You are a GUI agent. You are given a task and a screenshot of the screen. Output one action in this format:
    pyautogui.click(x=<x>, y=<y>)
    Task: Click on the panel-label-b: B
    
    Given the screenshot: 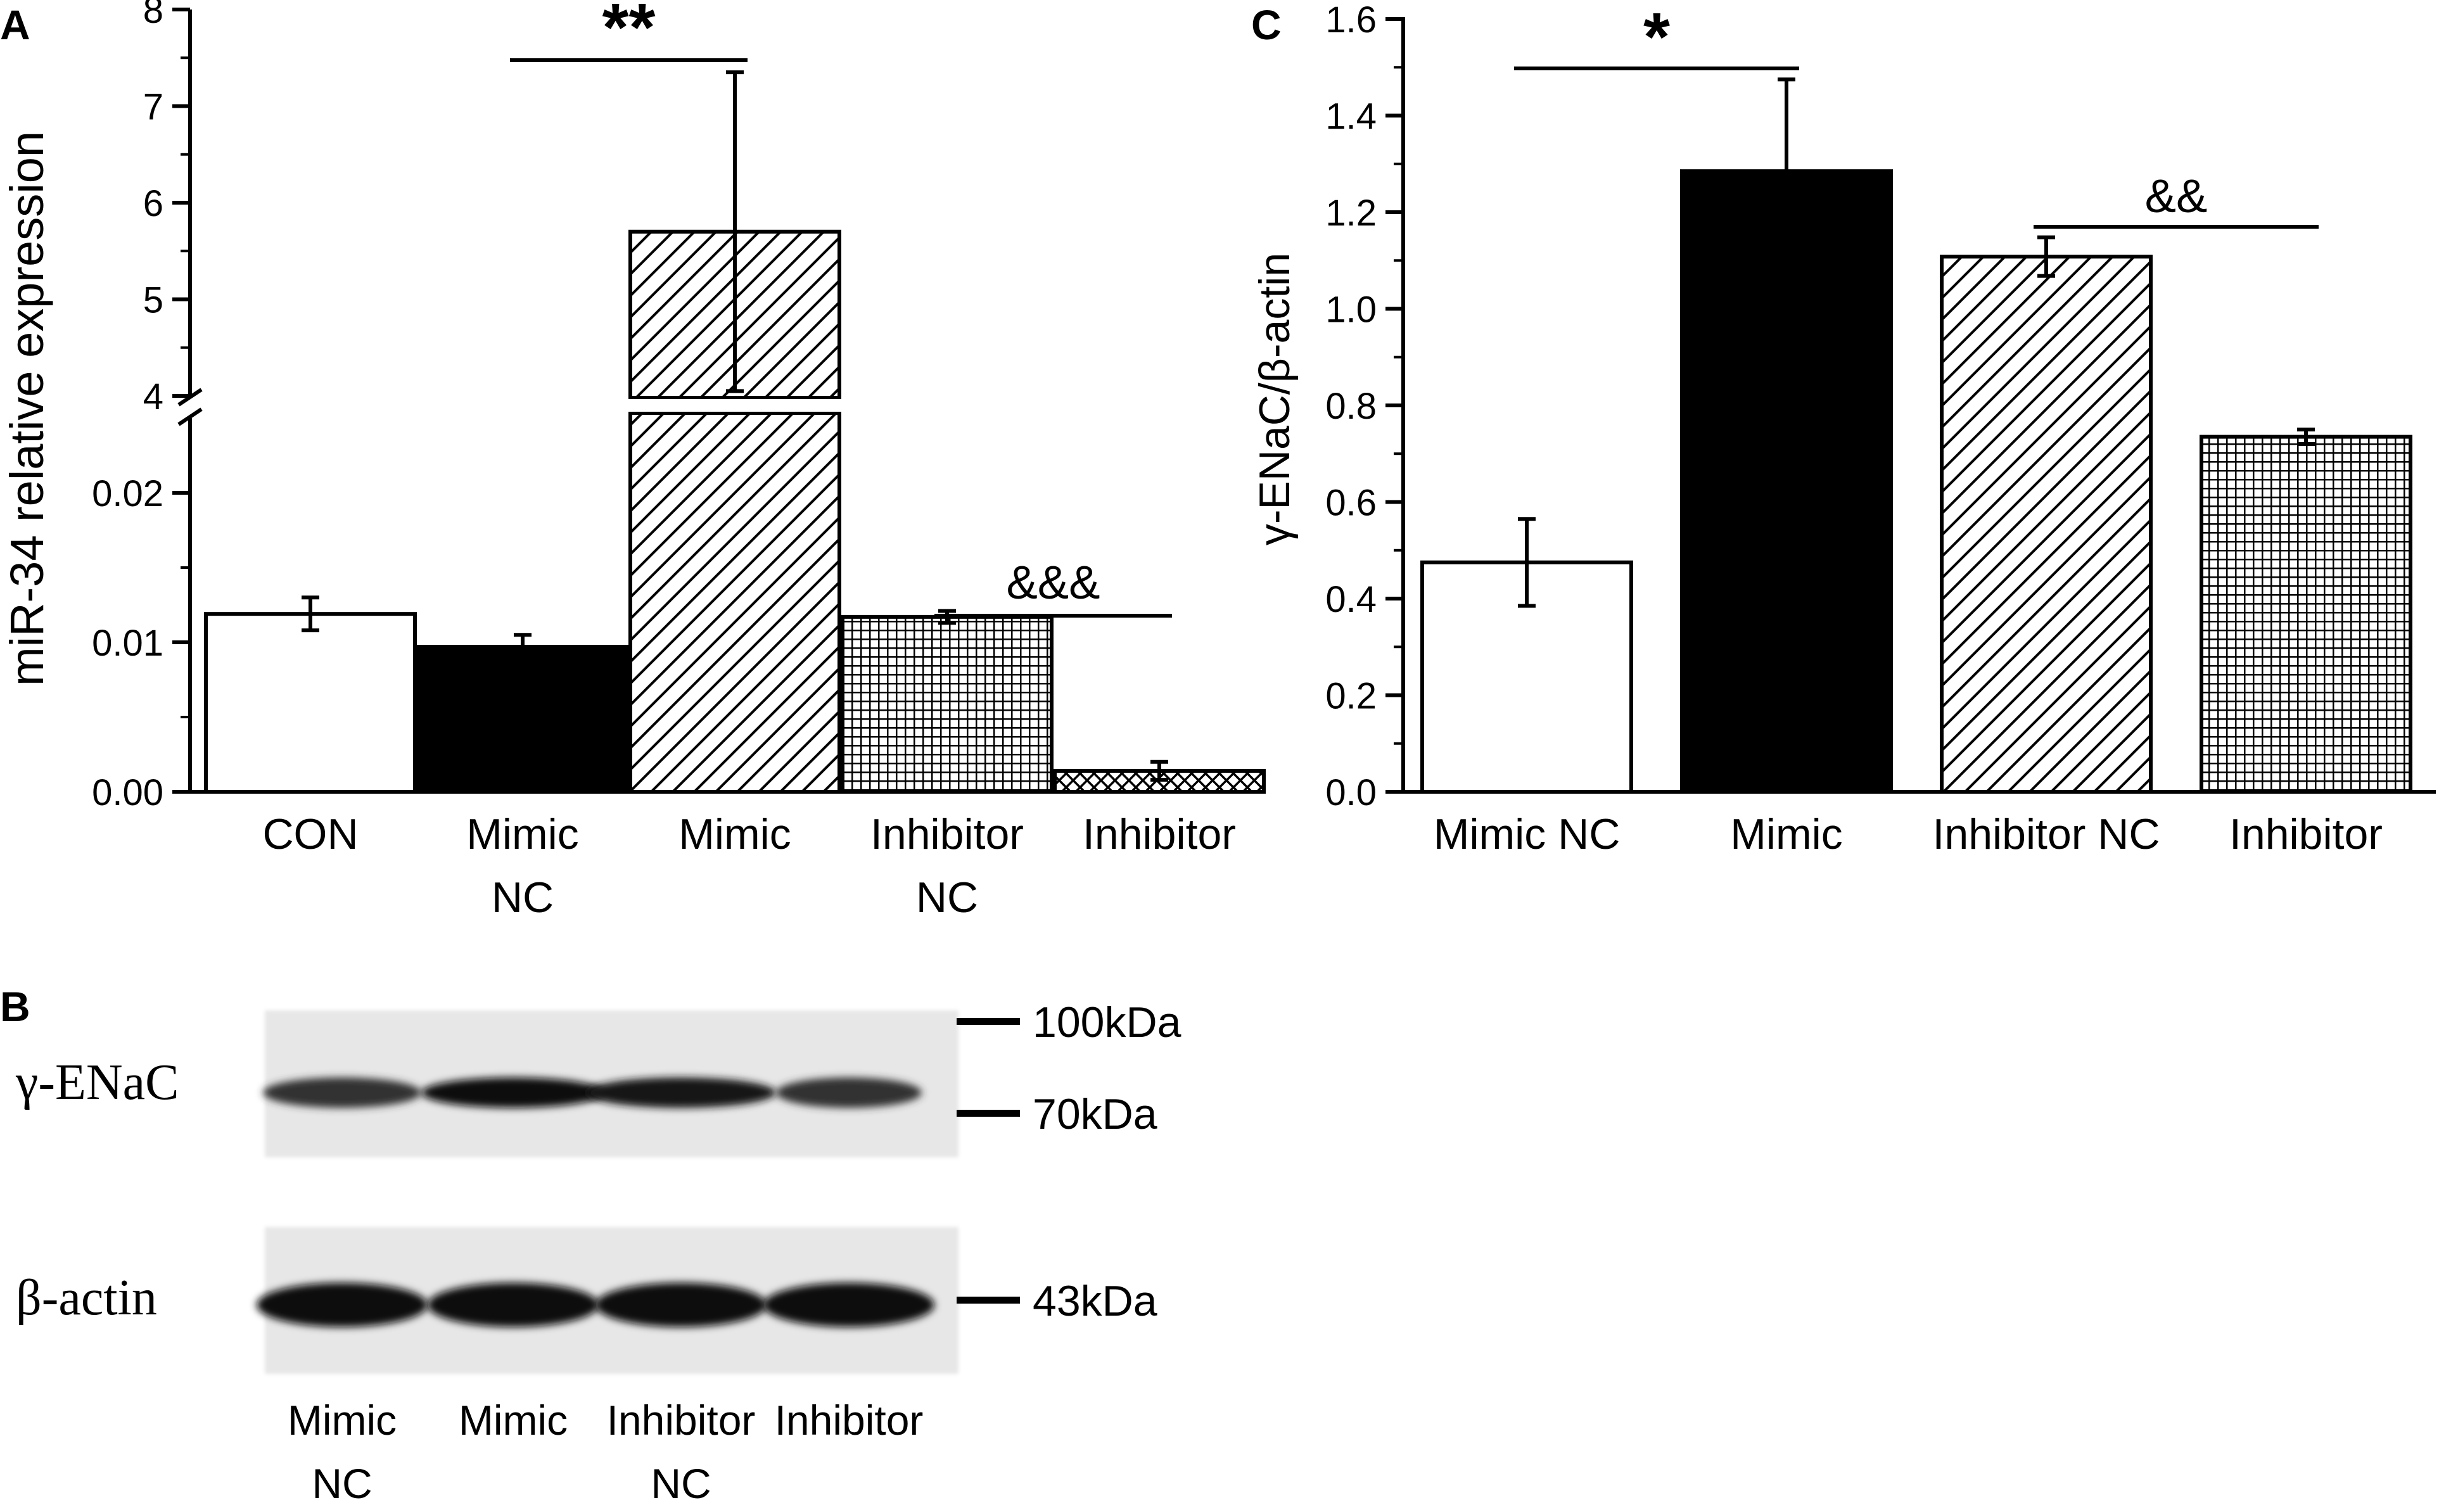 What is the action you would take?
    pyautogui.click(x=15, y=1006)
    